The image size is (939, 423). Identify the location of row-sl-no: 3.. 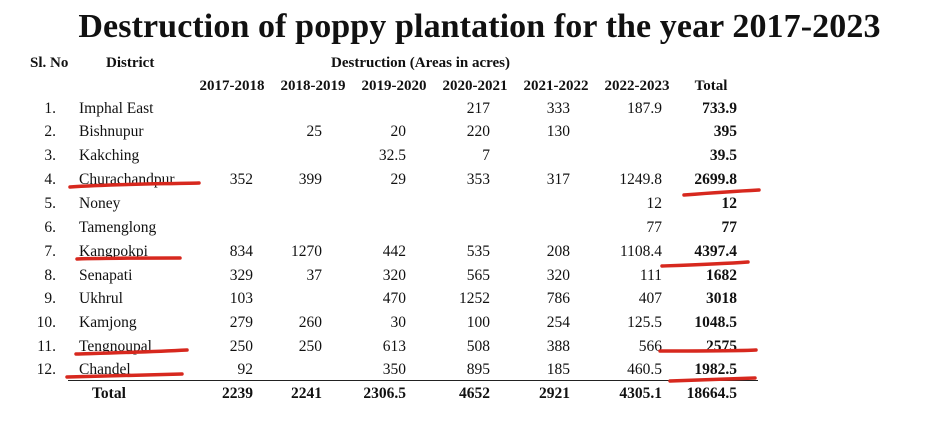
(50, 155).